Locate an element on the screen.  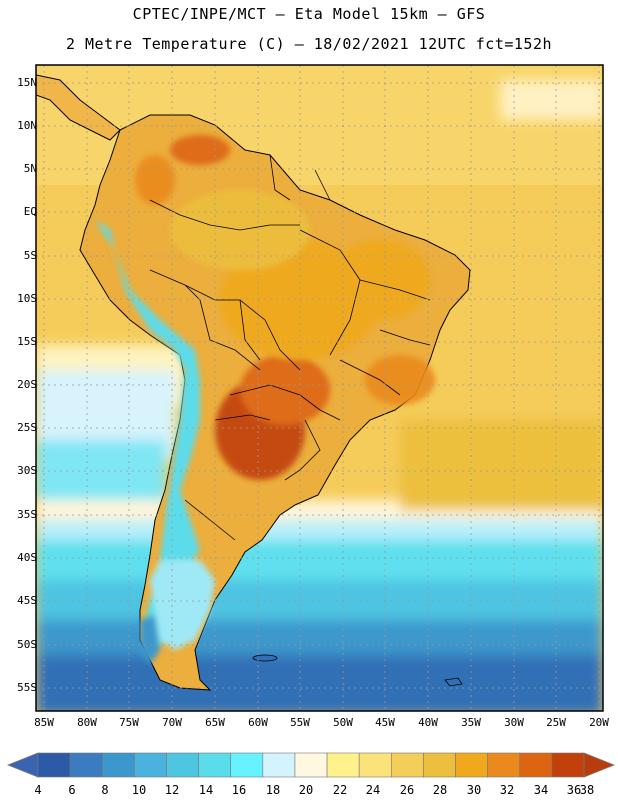
lat-label: 55S is located at coordinates (27, 687).